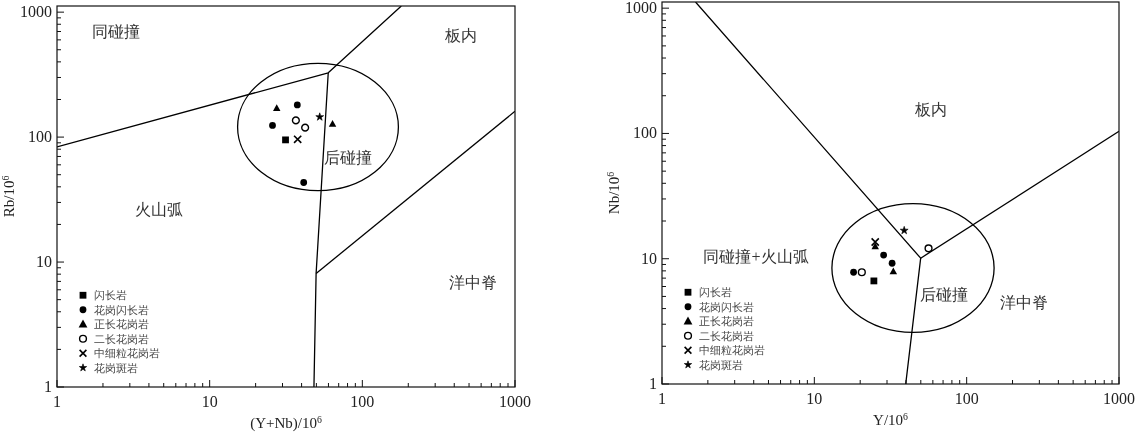 The image size is (1135, 434). Describe the element at coordinates (756, 256) in the screenshot. I see `annotation: 同碰撞+火山弧` at that location.